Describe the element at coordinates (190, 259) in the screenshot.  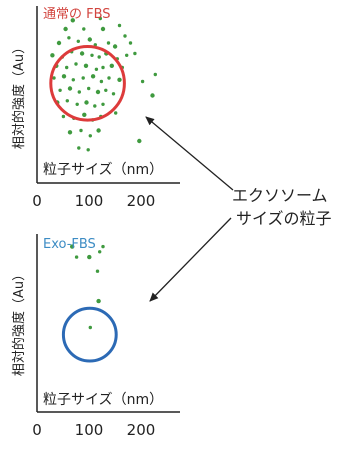
I see `callout-arrow-bottom` at that location.